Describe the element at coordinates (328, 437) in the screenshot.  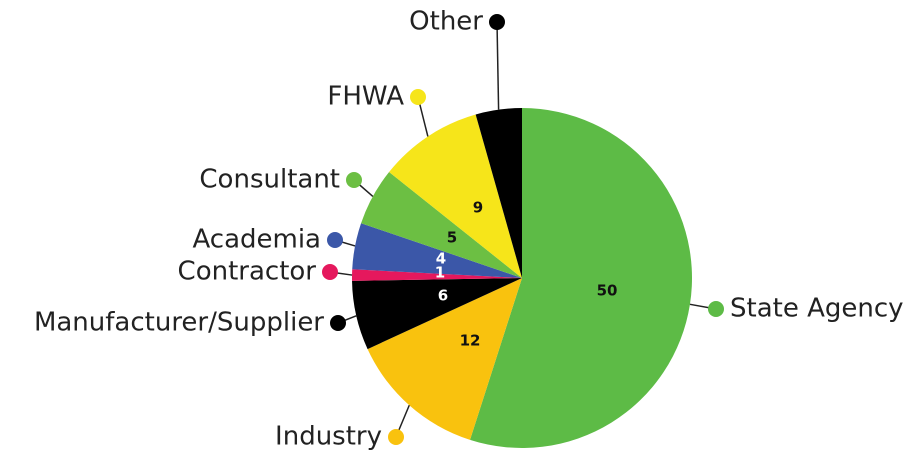
I see `category-label: Industry` at that location.